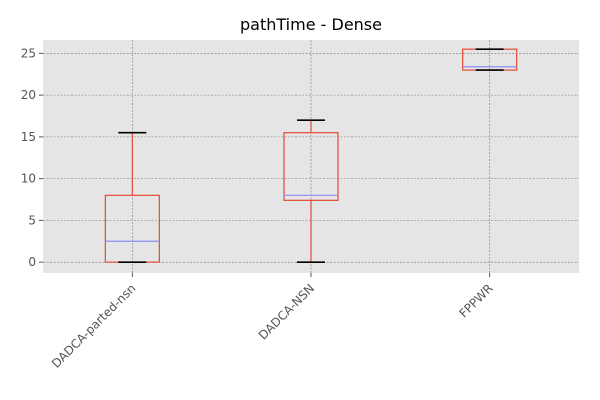 The height and width of the screenshot is (400, 600). Describe the element at coordinates (475, 300) in the screenshot. I see `x-tick-label: FPPWR` at that location.